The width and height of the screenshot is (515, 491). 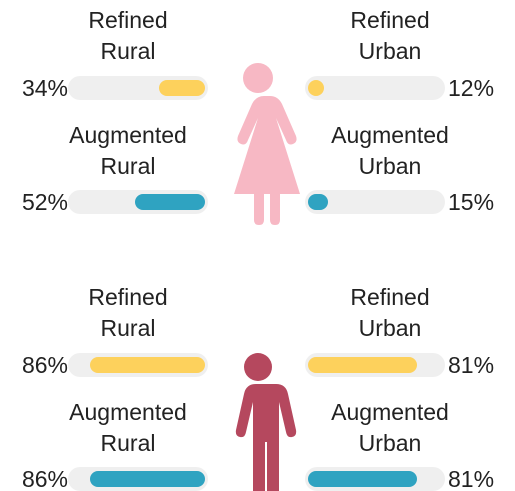 I want to click on woman-icon, so click(x=267, y=144).